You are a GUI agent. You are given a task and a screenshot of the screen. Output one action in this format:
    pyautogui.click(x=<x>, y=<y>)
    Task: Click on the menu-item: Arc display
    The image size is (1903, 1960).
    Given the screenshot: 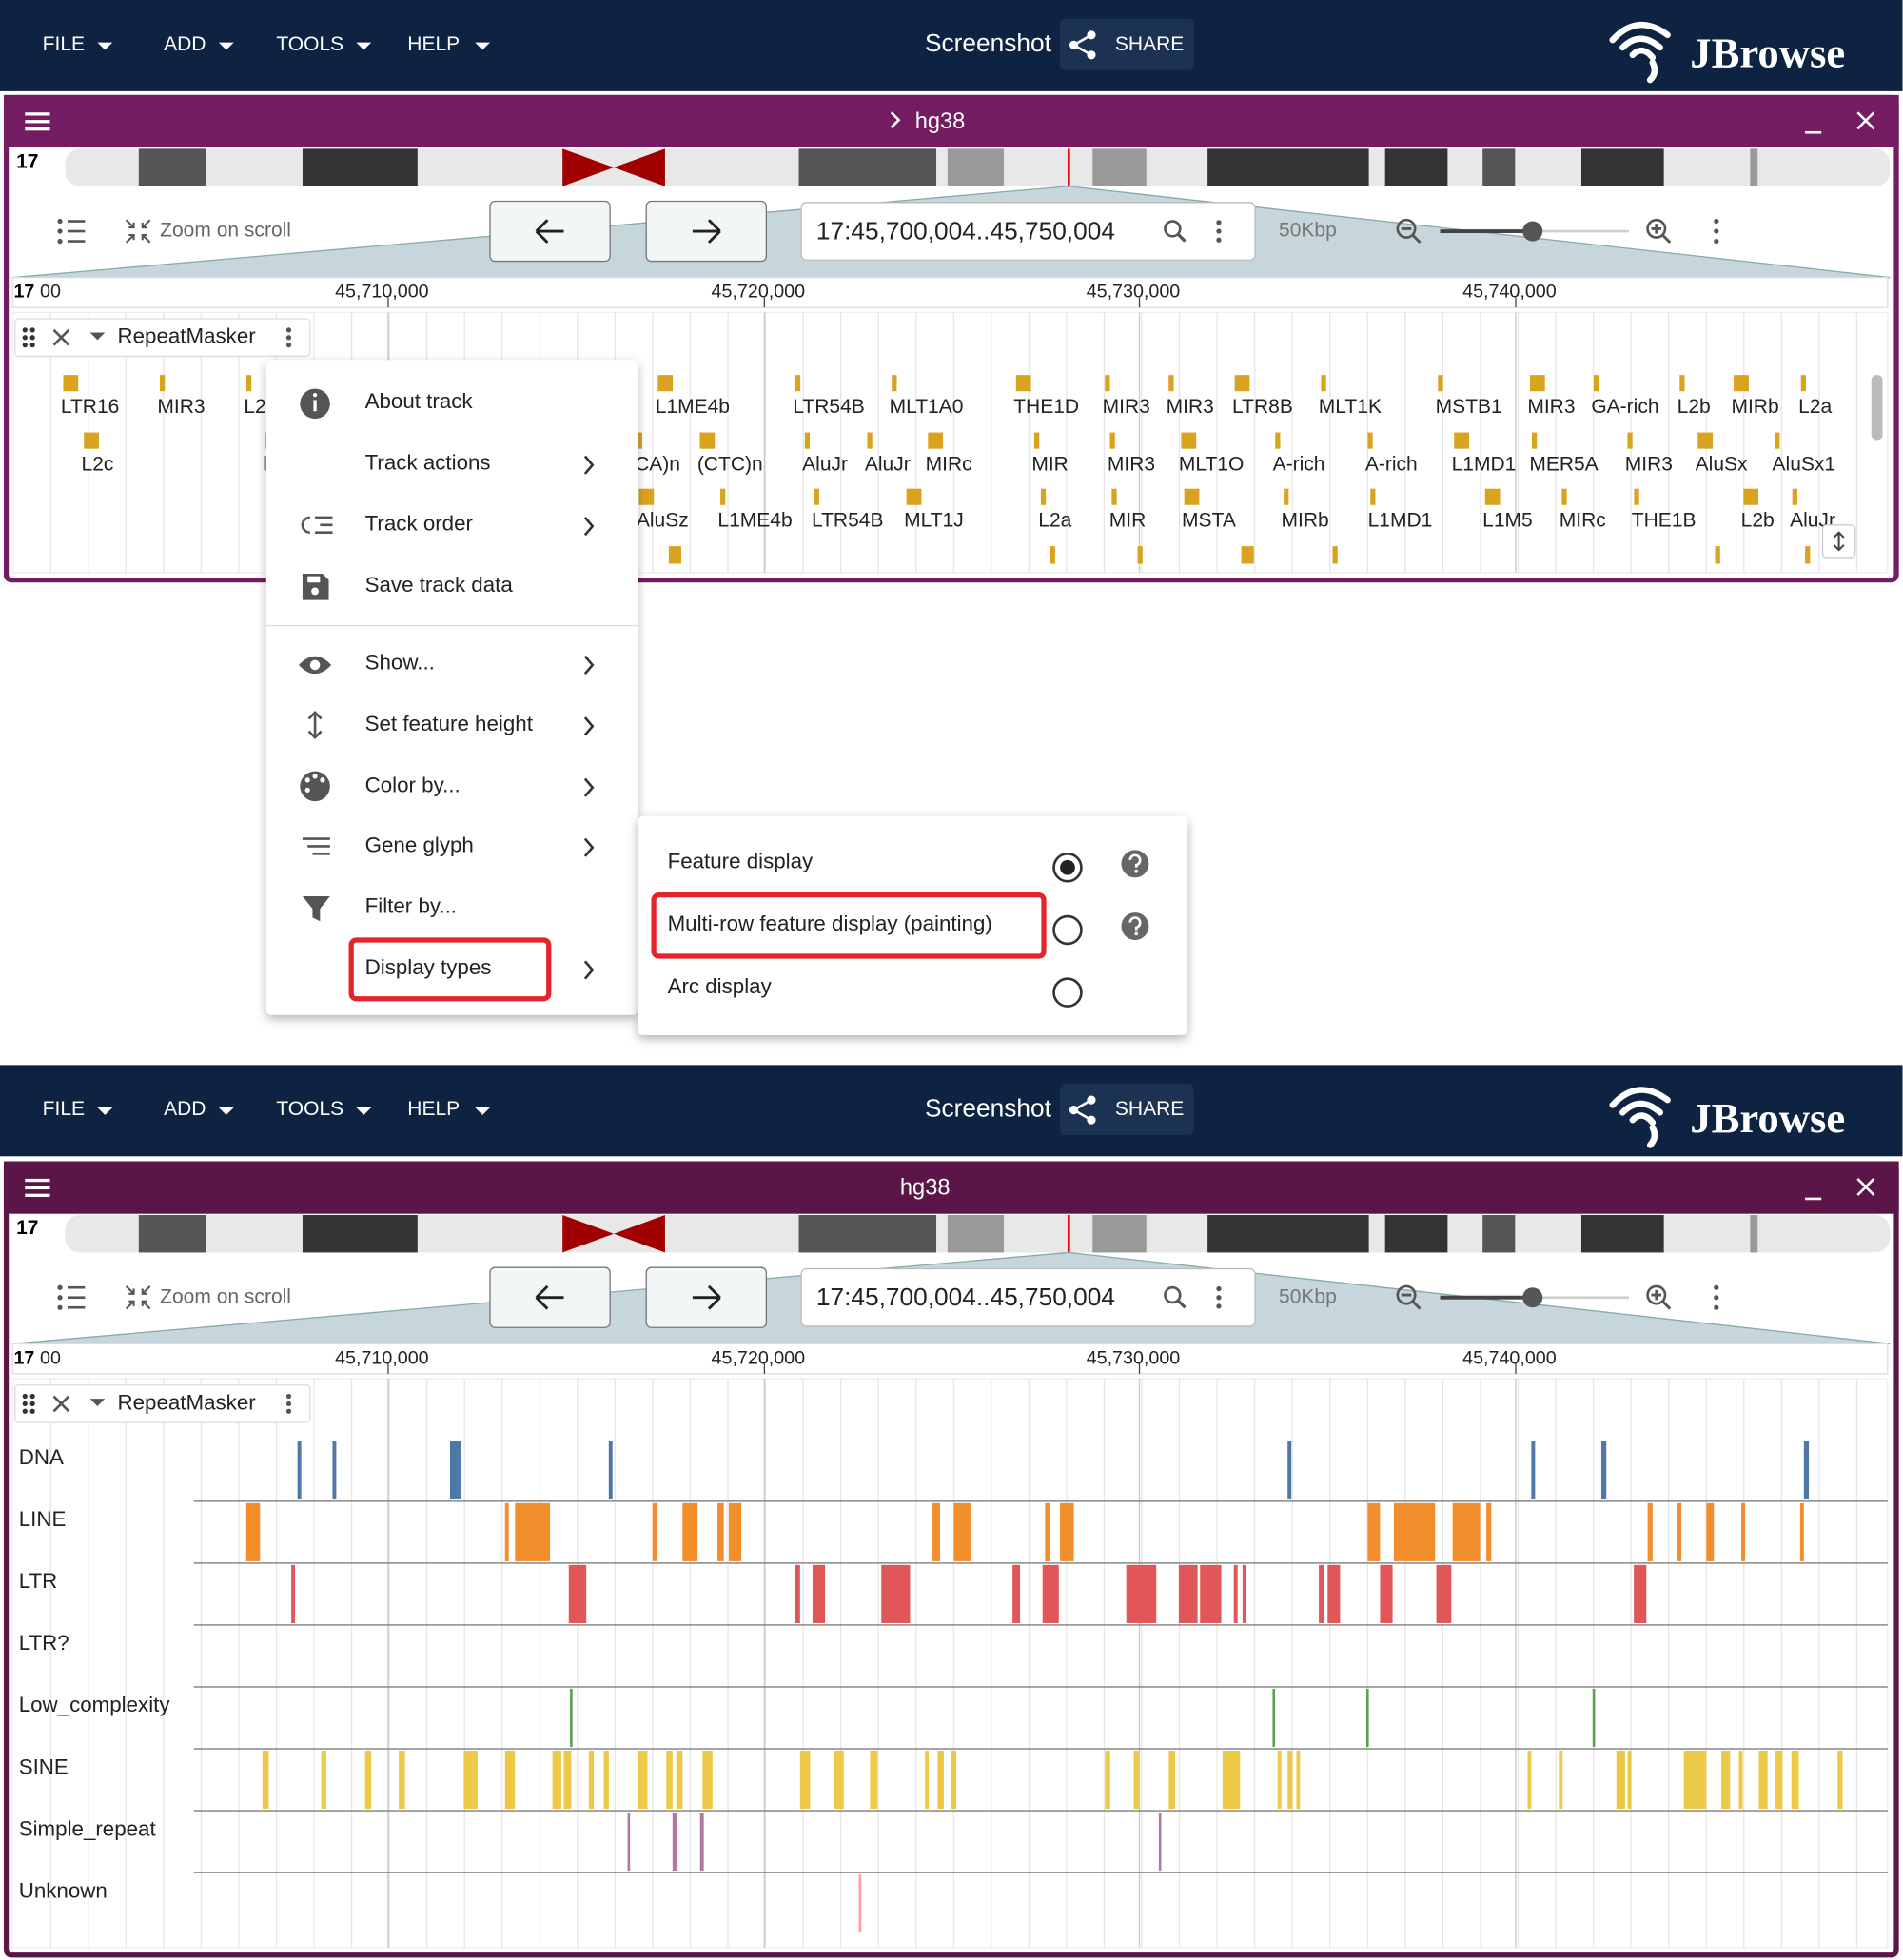 What is the action you would take?
    pyautogui.click(x=721, y=986)
    